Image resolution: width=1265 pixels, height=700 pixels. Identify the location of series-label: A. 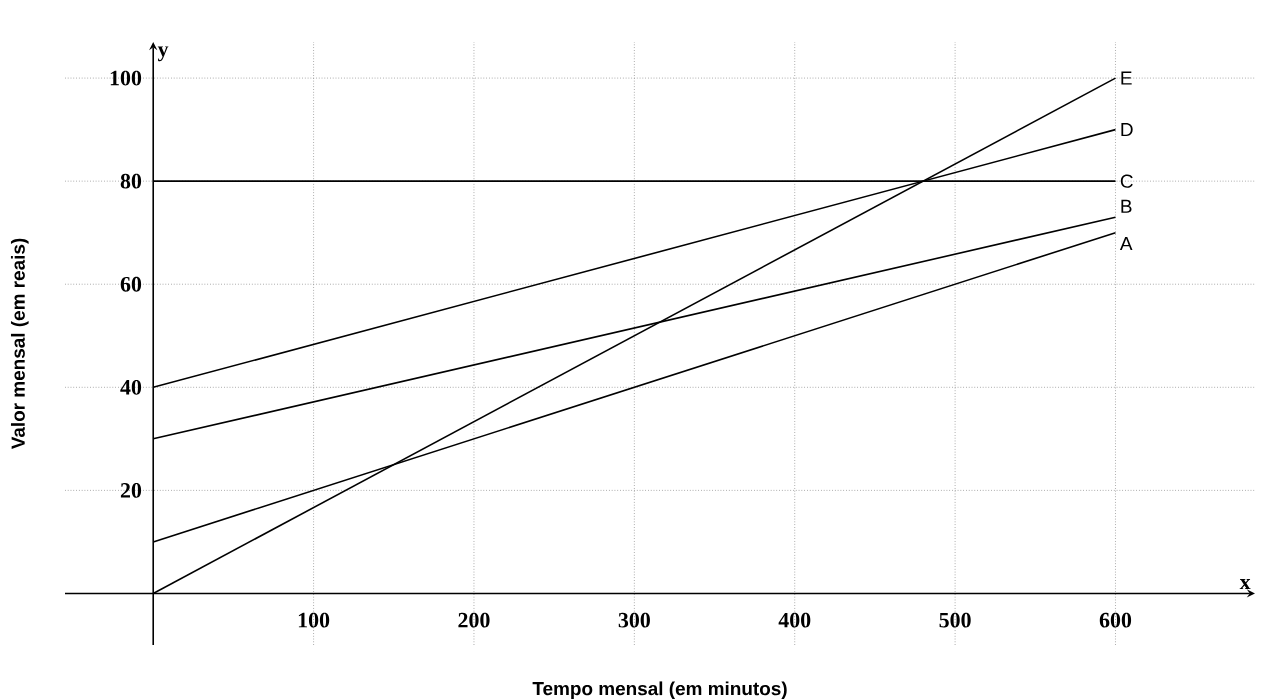
(1126, 244).